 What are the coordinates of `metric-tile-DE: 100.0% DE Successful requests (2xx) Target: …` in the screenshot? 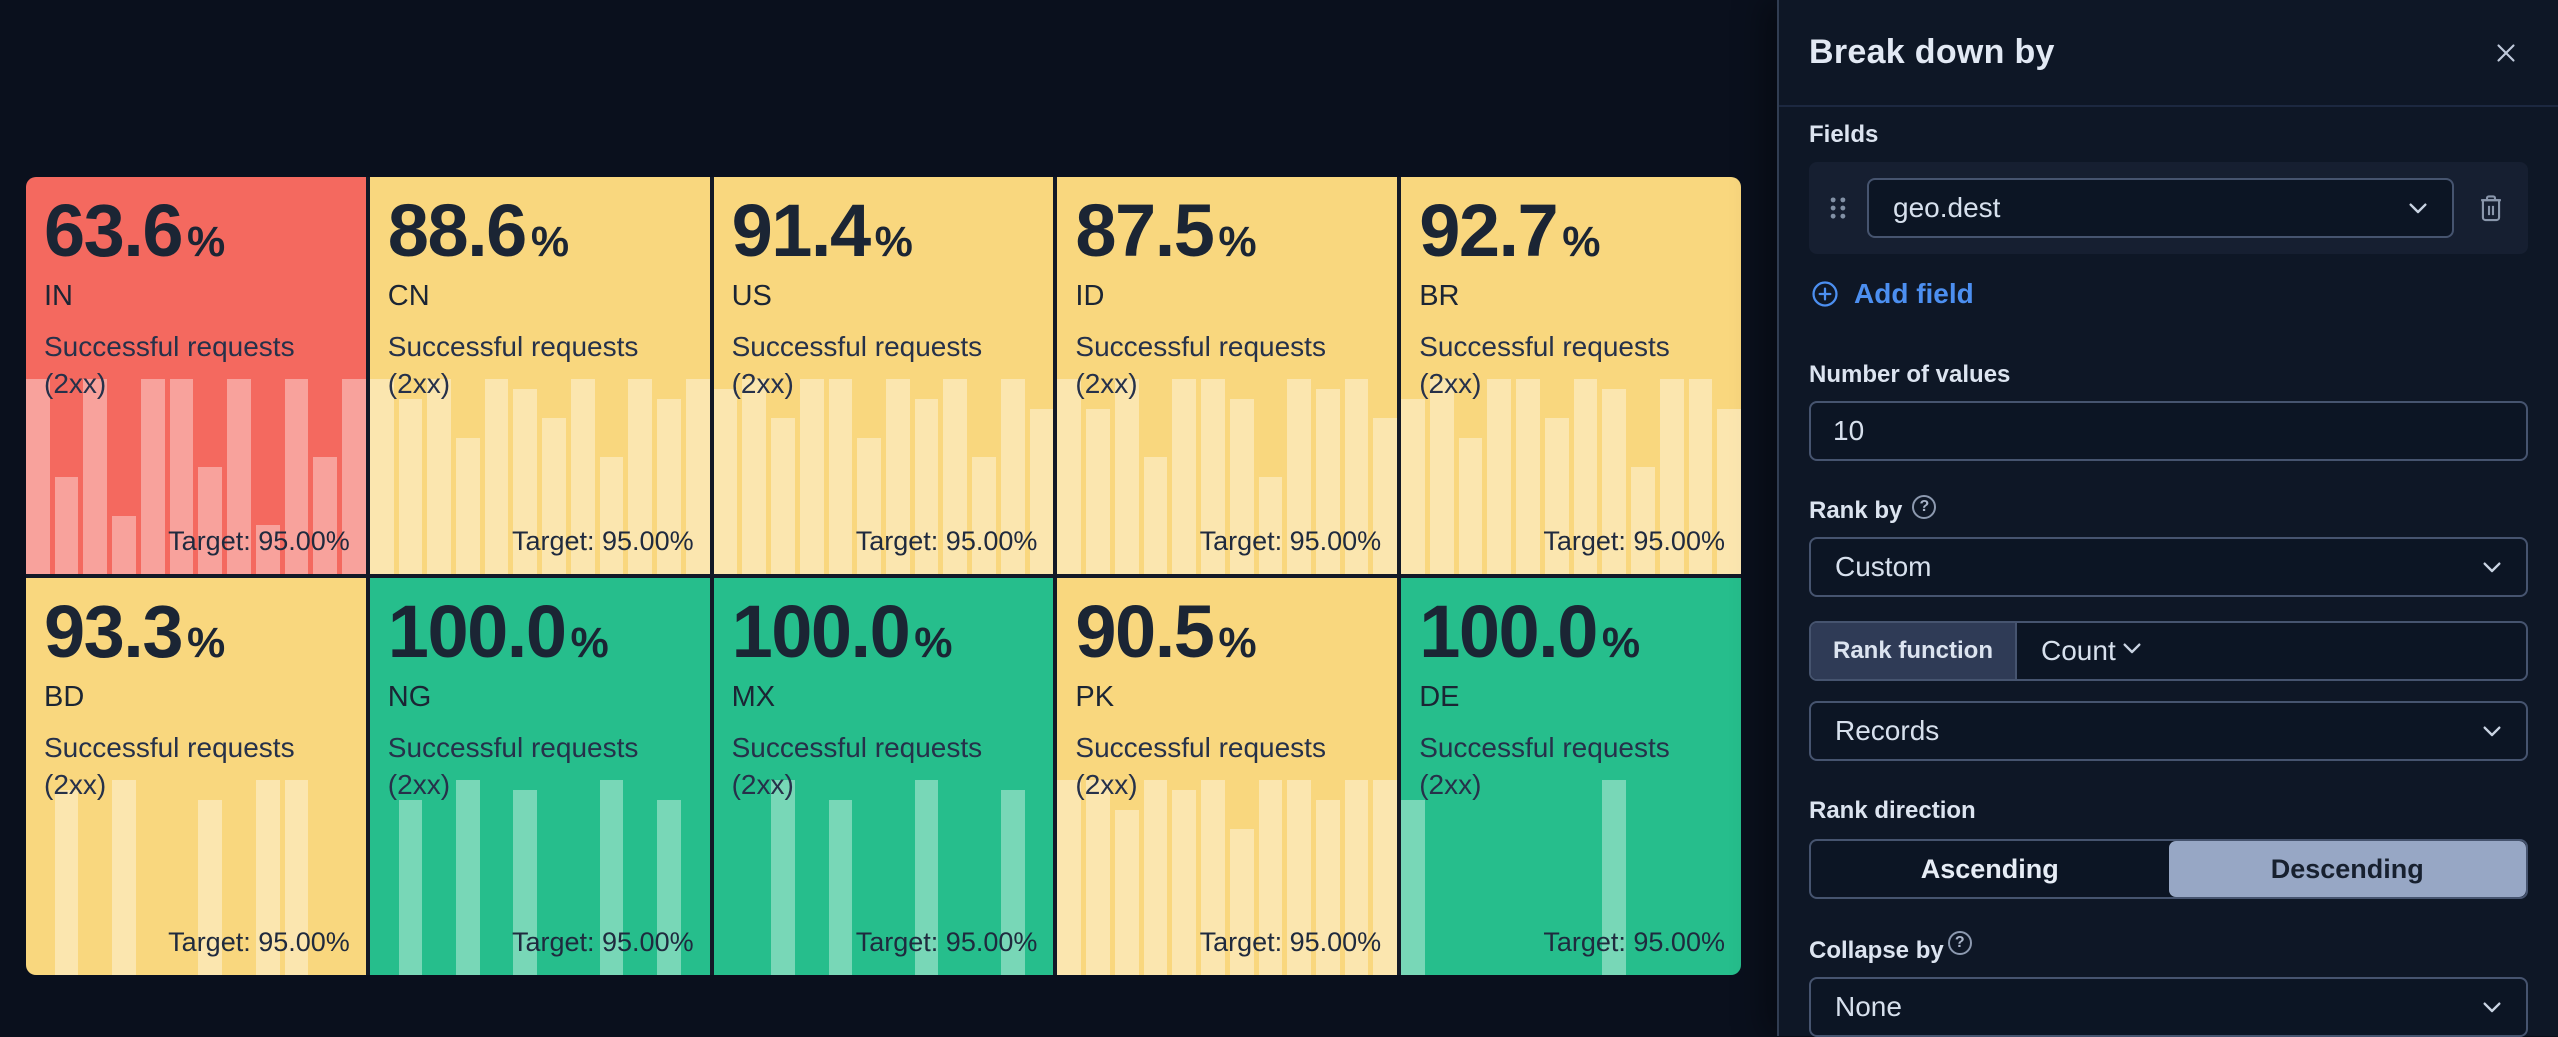 It's located at (1571, 776).